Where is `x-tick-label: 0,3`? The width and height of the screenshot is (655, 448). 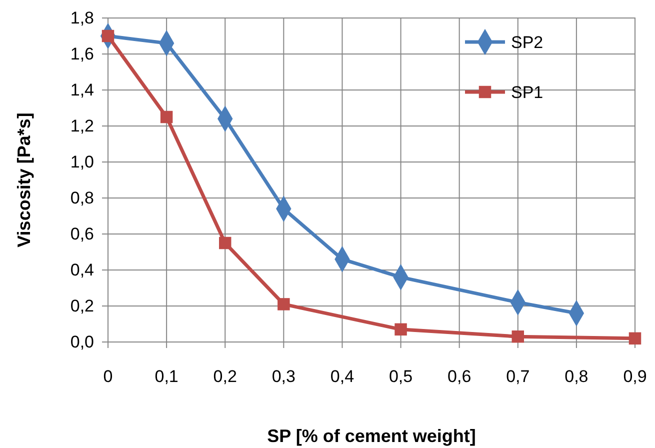
x-tick-label: 0,3 is located at coordinates (284, 376).